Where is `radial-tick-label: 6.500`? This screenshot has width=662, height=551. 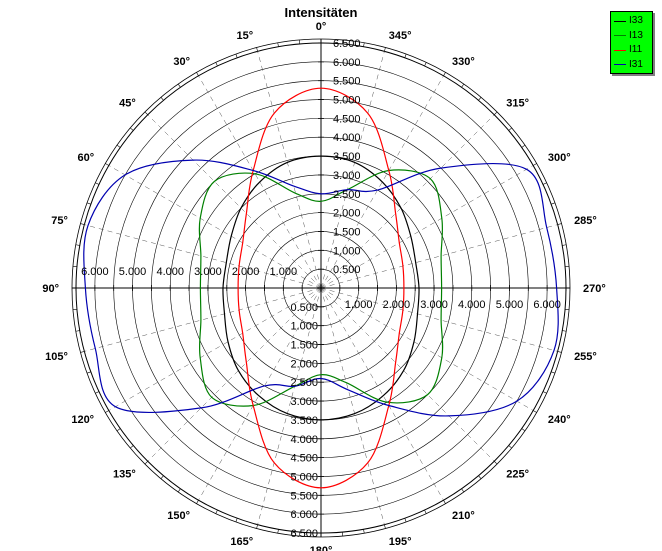
radial-tick-label: 6.500 is located at coordinates (304, 534).